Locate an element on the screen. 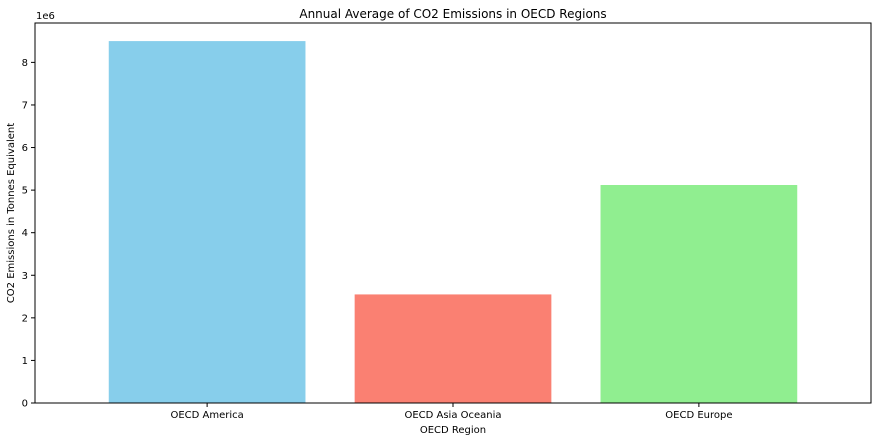  y-tick-label: 6 is located at coordinates (25, 148).